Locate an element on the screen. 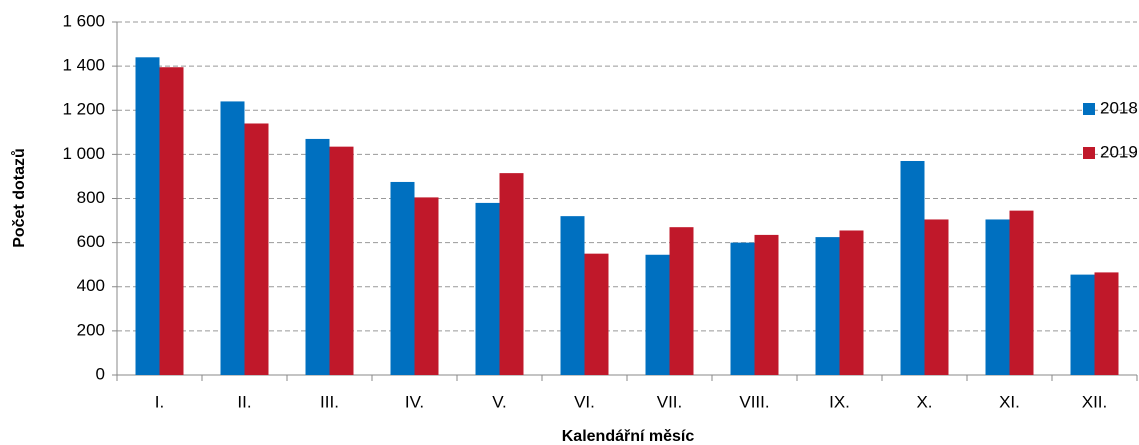 This screenshot has width=1139, height=445. y-tick-label: 800 is located at coordinates (91, 197).